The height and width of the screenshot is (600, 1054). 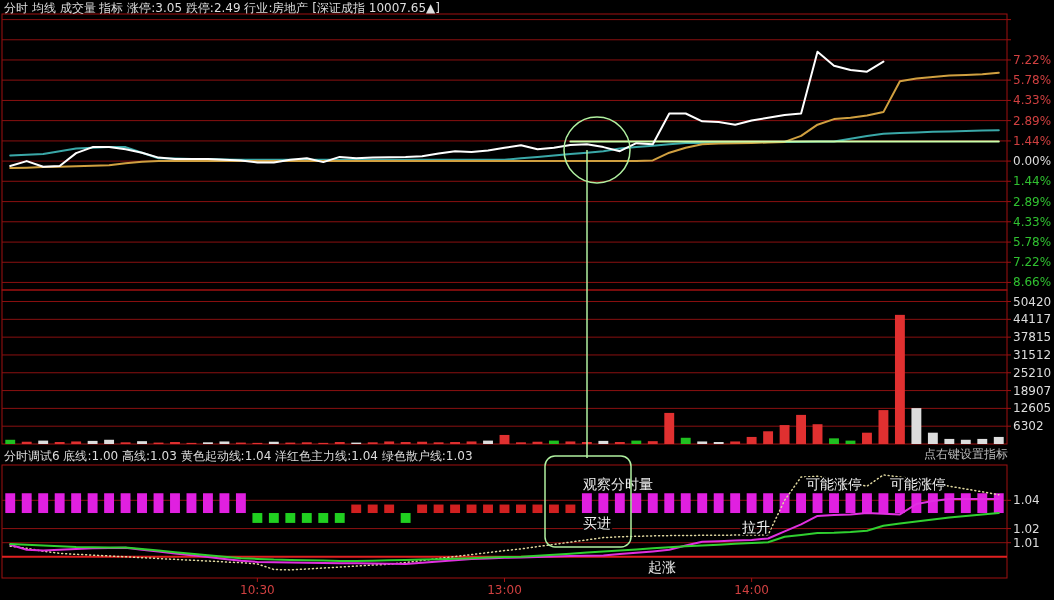 I want to click on annotation: 起涨, so click(x=662, y=567).